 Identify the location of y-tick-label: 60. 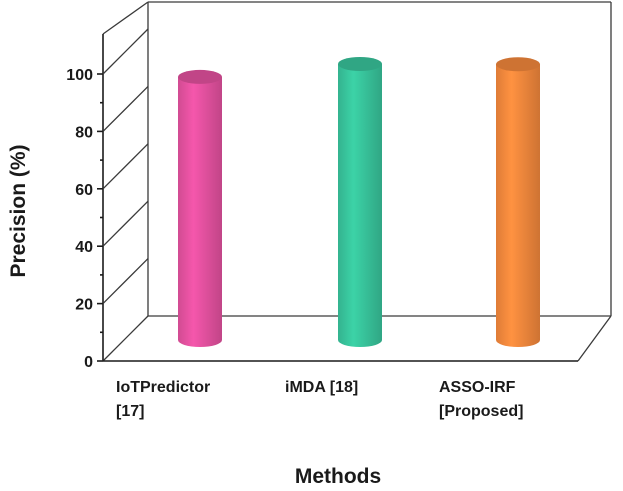
(84, 190).